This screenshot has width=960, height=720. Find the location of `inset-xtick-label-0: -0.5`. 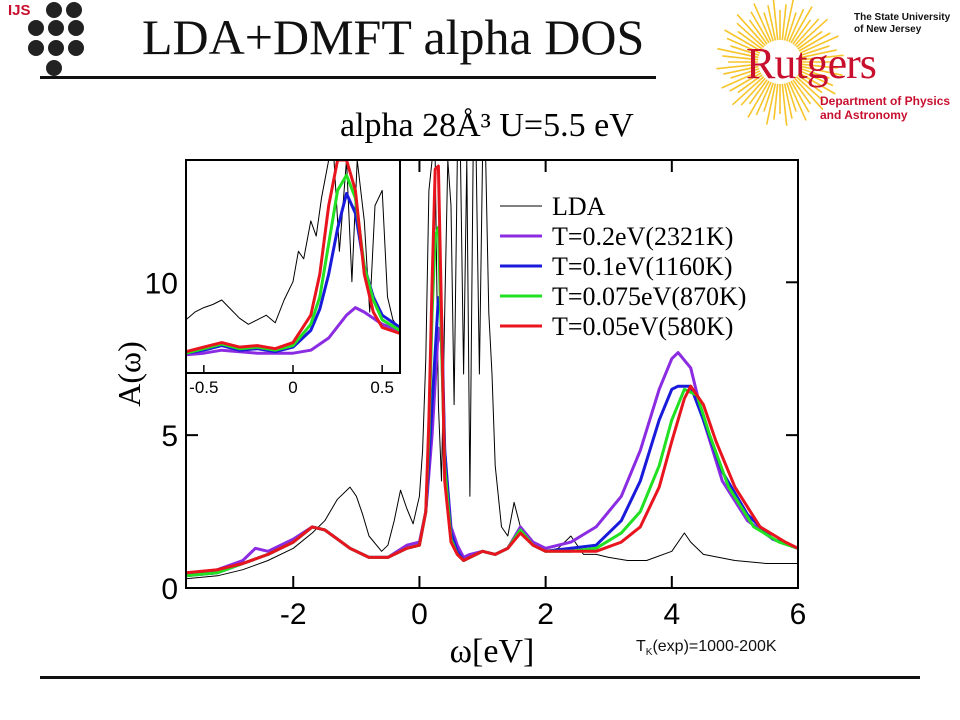

inset-xtick-label-0: -0.5 is located at coordinates (203, 387).